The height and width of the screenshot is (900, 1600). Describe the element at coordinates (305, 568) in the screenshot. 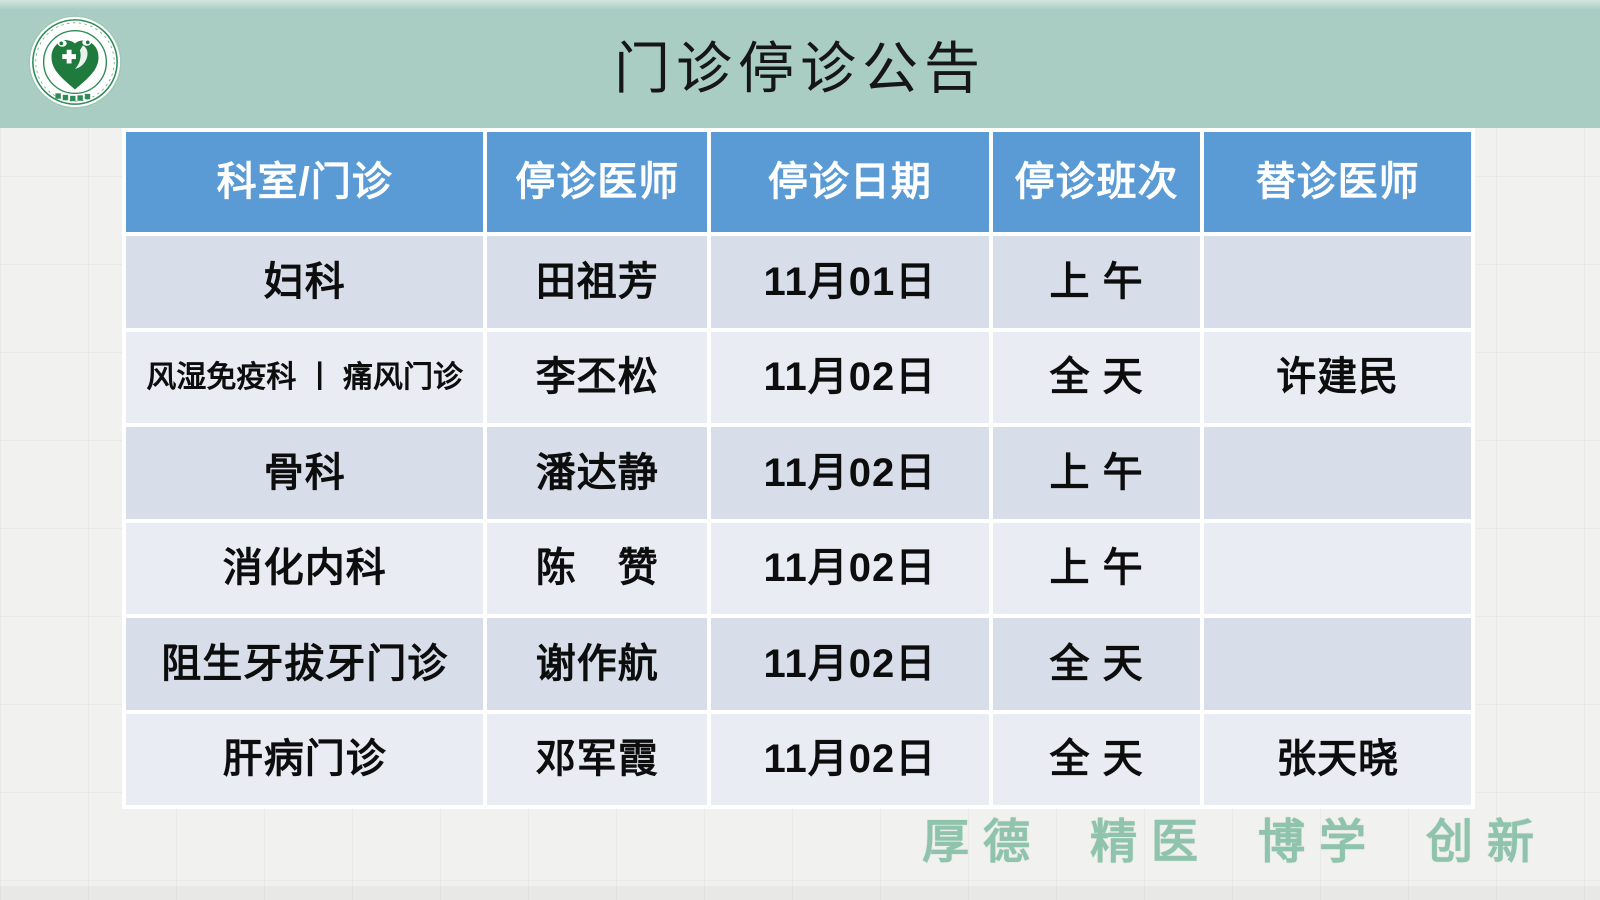

I see `cell-department: 消化内科` at that location.